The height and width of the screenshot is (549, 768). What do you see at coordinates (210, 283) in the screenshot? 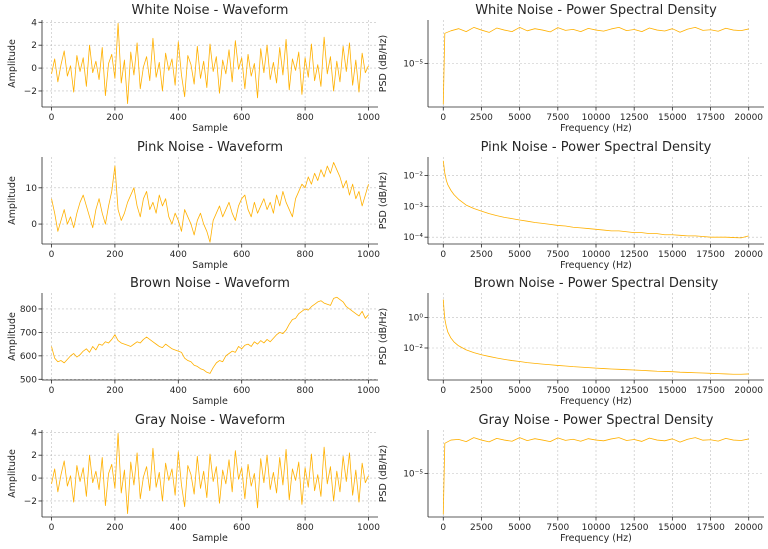
I see `subplot-title: Brown Noise - Waveform` at bounding box center [210, 283].